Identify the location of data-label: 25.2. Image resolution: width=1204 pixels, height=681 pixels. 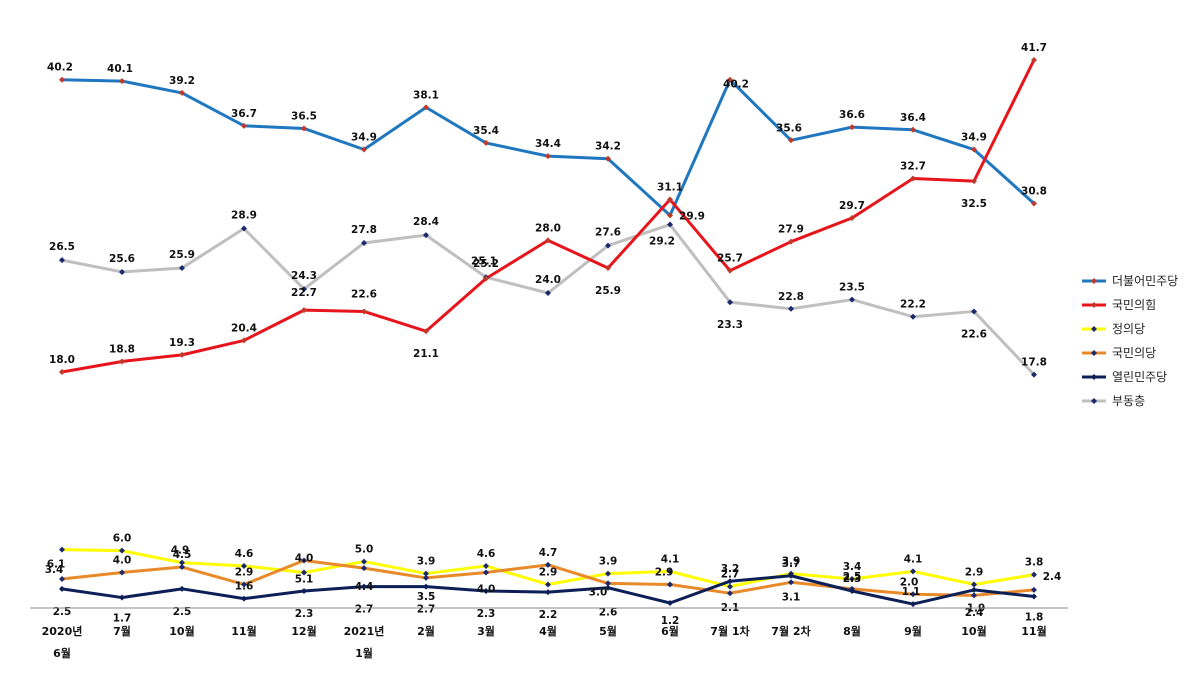
(486, 264).